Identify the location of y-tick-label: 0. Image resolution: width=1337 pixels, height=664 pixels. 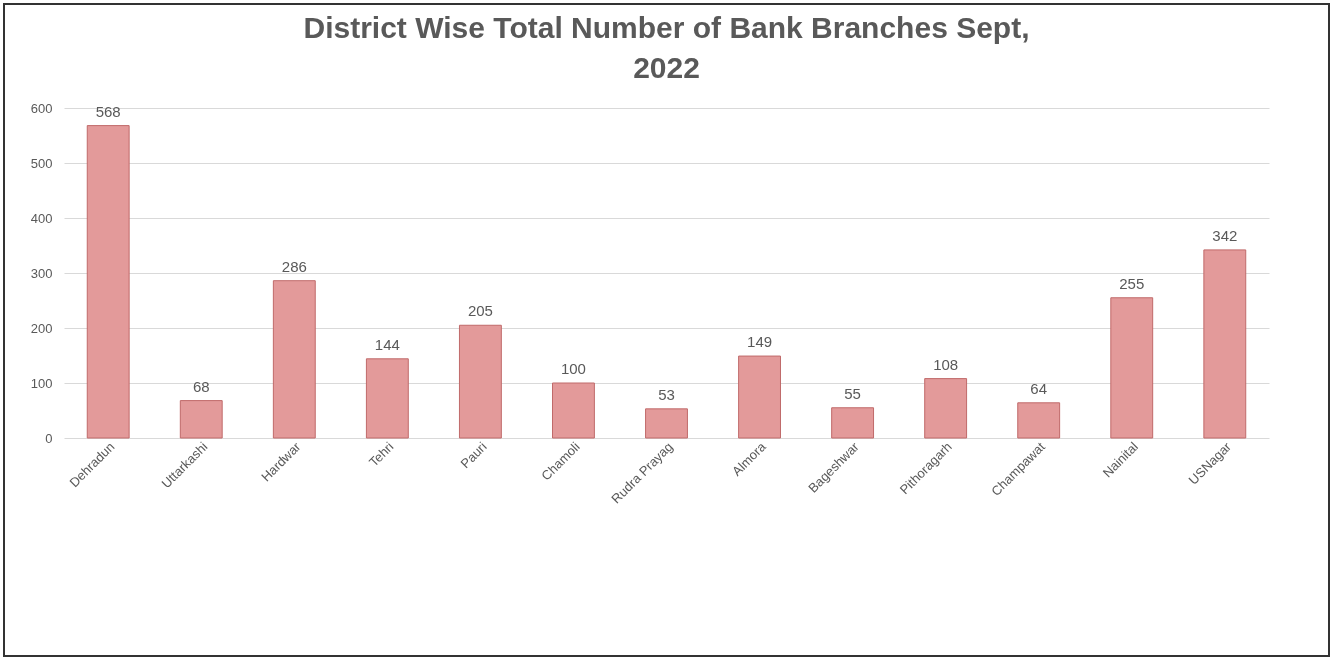
(49, 438).